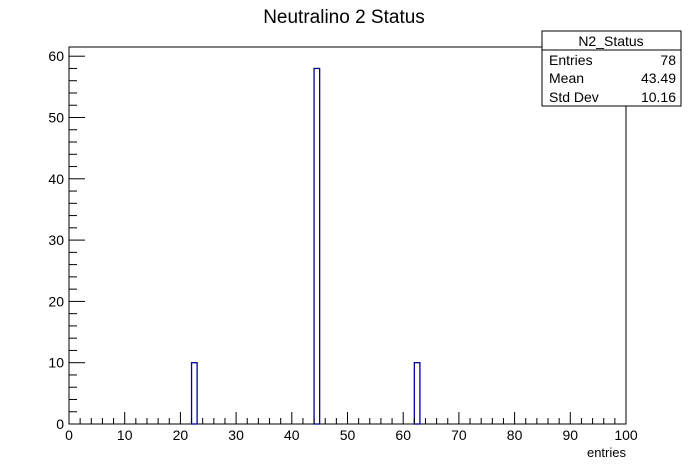 This screenshot has height=472, width=696. I want to click on stats-box-frame, so click(611, 68).